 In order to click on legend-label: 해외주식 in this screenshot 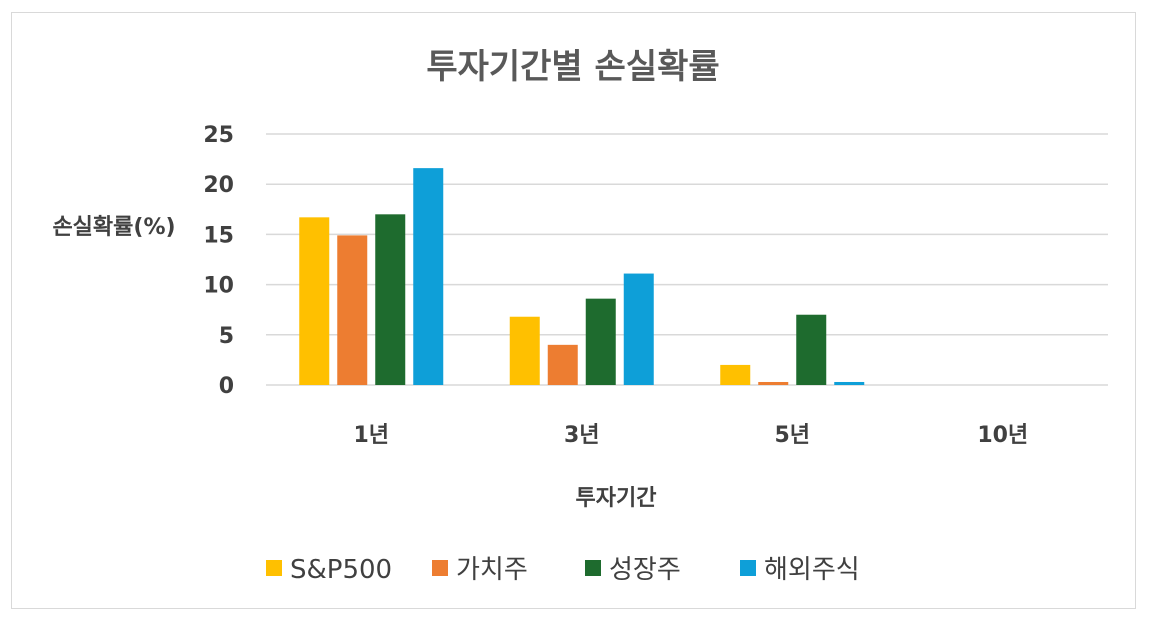, I will do `click(812, 570)`.